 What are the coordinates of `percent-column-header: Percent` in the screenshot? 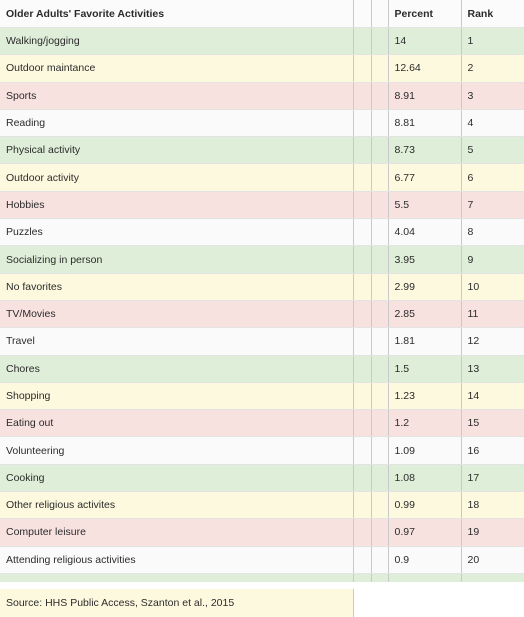 It's located at (425, 14).